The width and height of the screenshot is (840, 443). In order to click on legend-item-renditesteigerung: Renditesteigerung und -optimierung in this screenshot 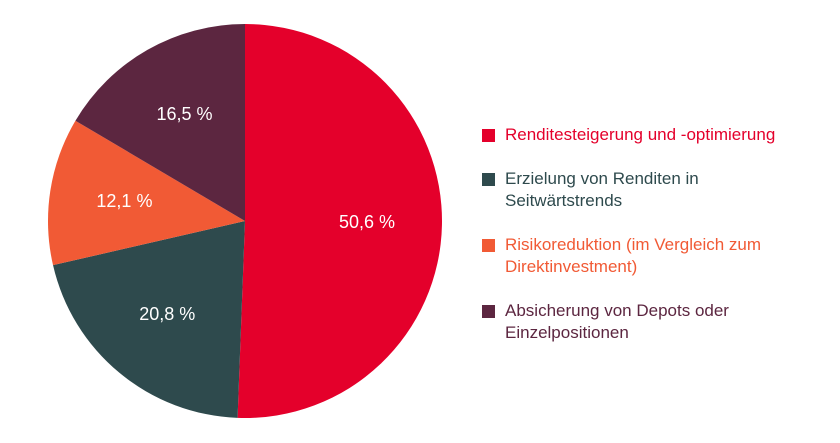, I will do `click(657, 135)`.